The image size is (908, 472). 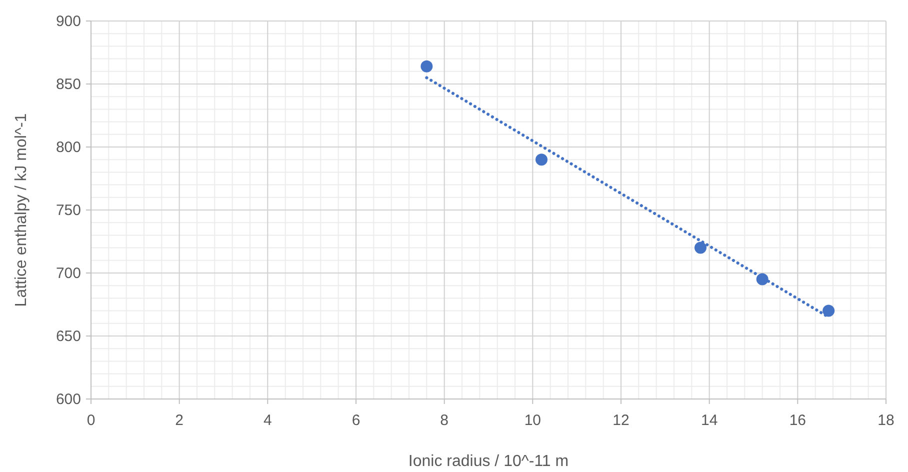 What do you see at coordinates (68, 336) in the screenshot?
I see `y-tick-label: 650` at bounding box center [68, 336].